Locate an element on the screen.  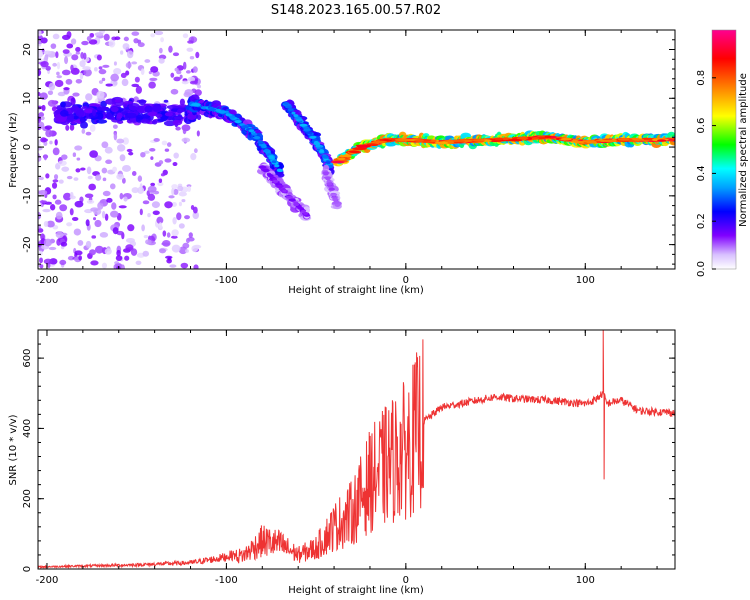
colorbar-tick-label: 0.6 is located at coordinates (701, 126).